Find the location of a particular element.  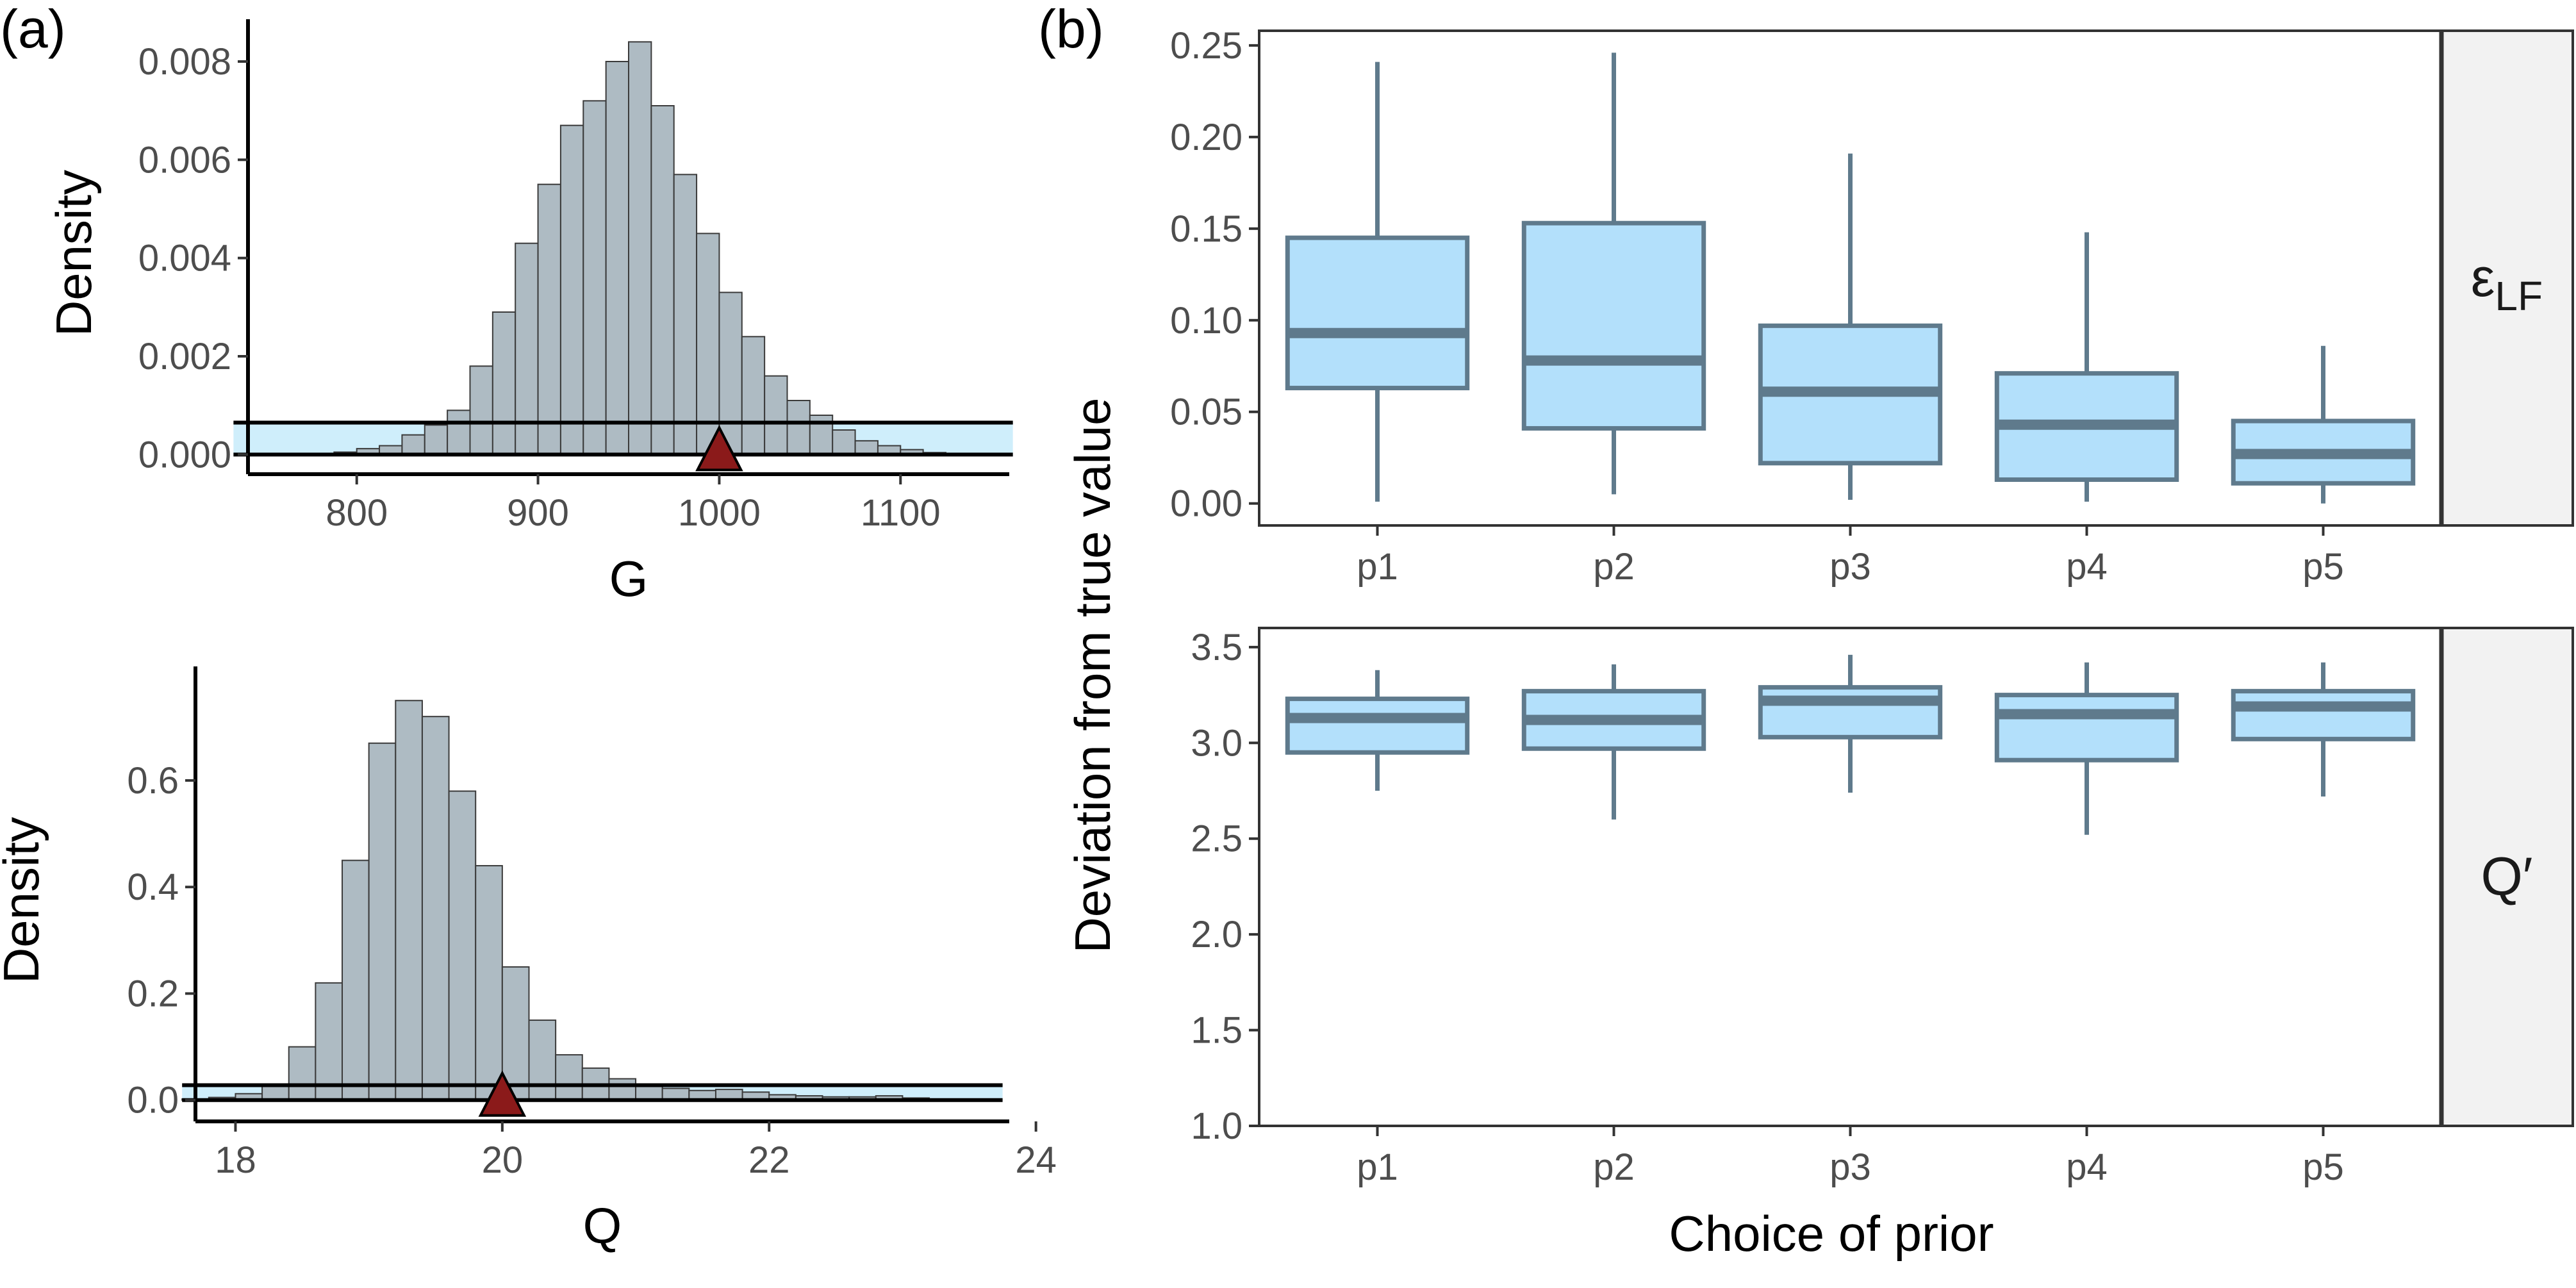

x-tick-label: 22 is located at coordinates (769, 1160).